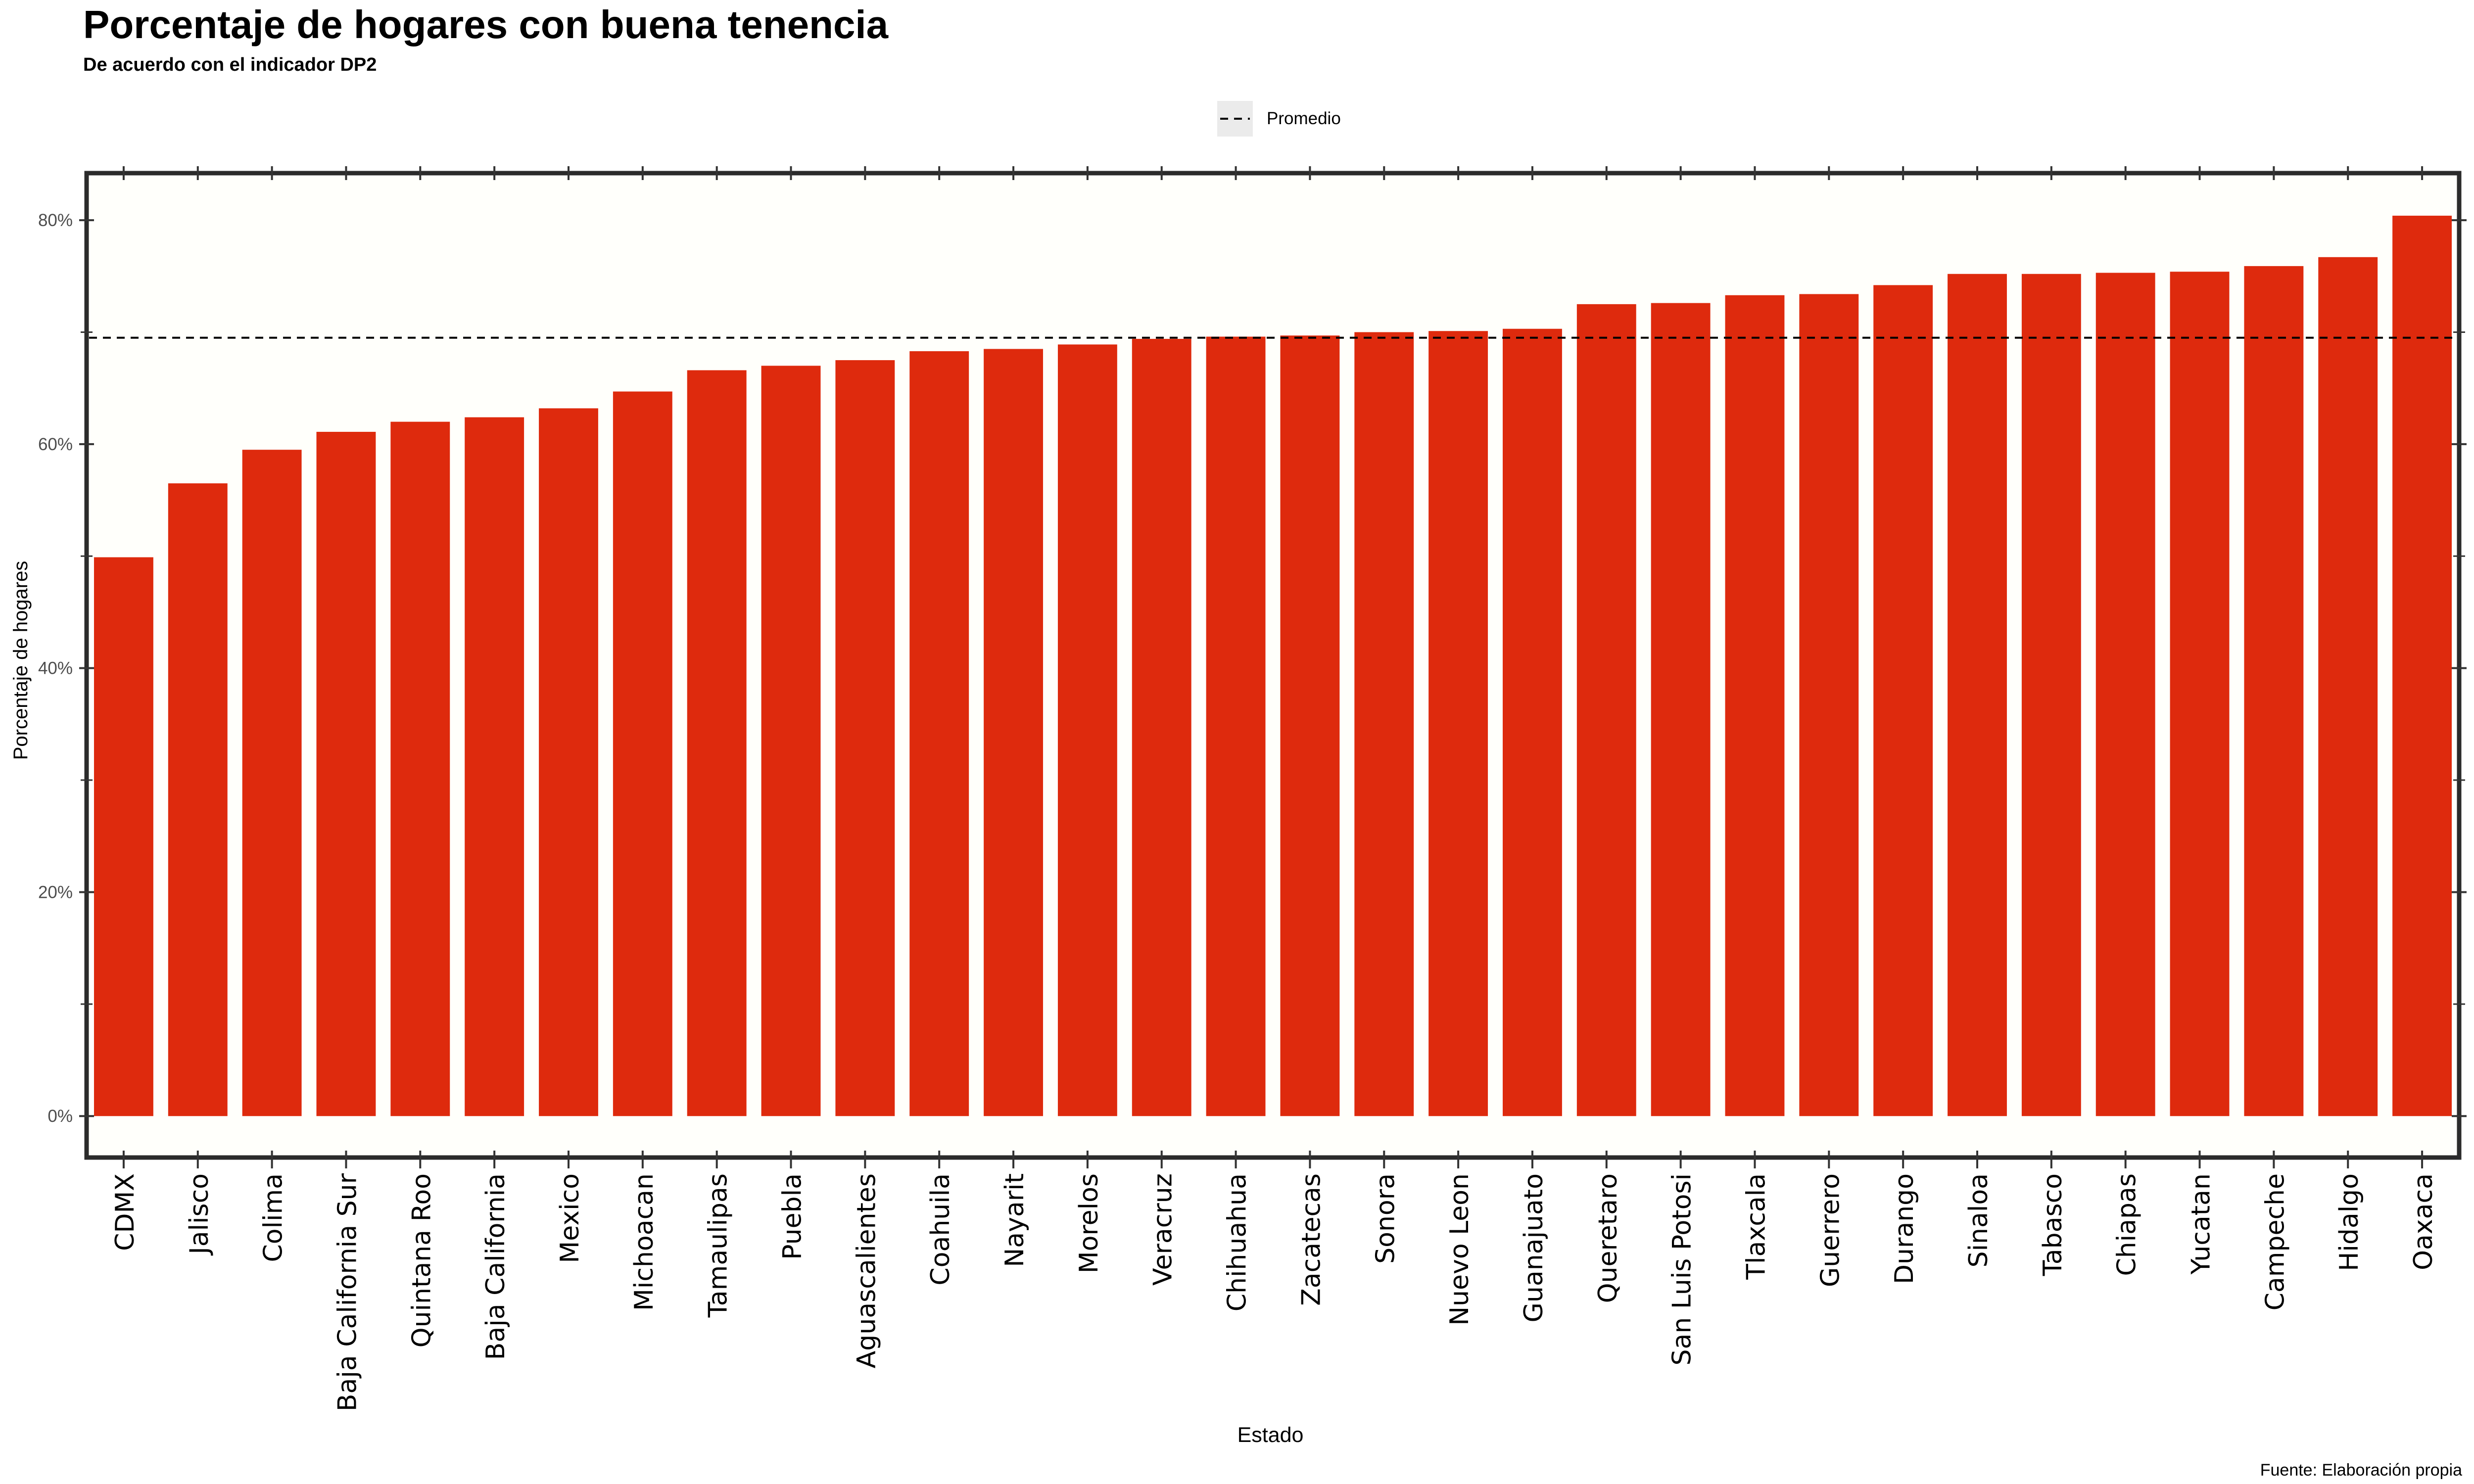 The height and width of the screenshot is (1484, 2474). What do you see at coordinates (793, 1216) in the screenshot?
I see `x-tick-label: Puebla` at bounding box center [793, 1216].